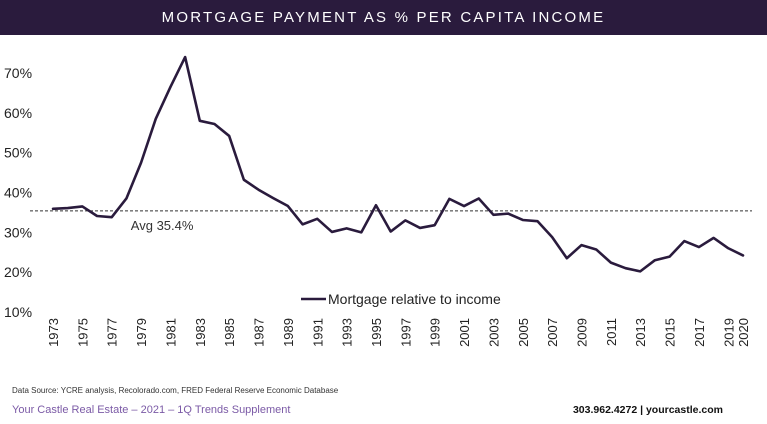 This screenshot has height=424, width=767. I want to click on x-tick-label: 2015, so click(670, 332).